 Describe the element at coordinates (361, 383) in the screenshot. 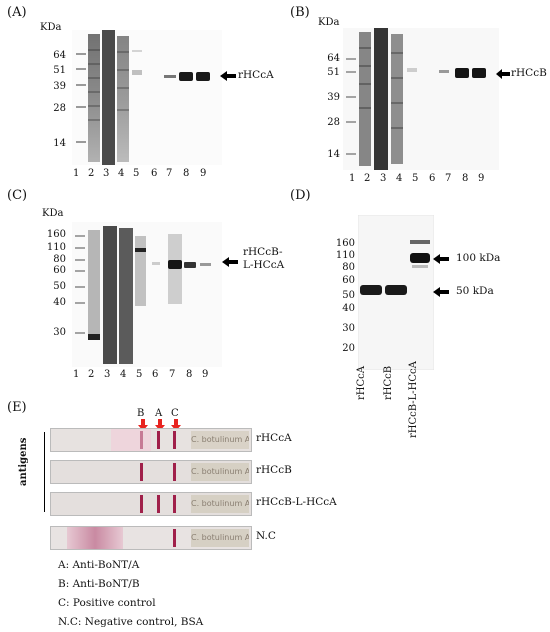

I see `panel-d-lane-label: rHCcA` at that location.